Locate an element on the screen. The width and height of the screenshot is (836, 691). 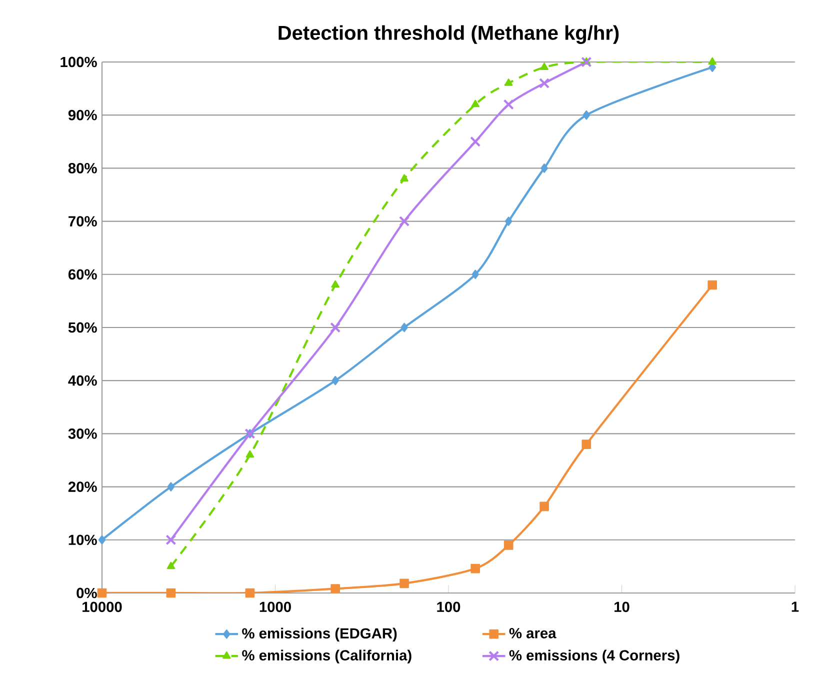
x-tick-label: 10 is located at coordinates (622, 607).